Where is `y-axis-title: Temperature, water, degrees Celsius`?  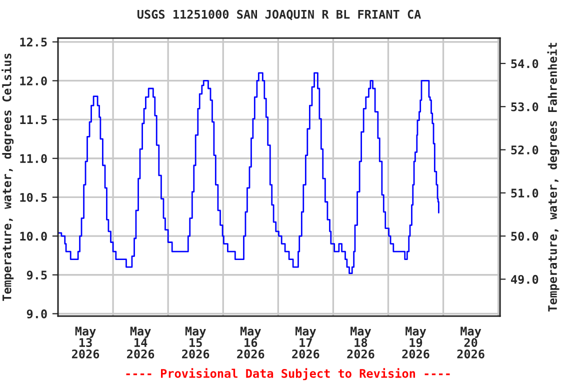
y-axis-title: Temperature, water, degrees Celsius is located at coordinates (8, 177).